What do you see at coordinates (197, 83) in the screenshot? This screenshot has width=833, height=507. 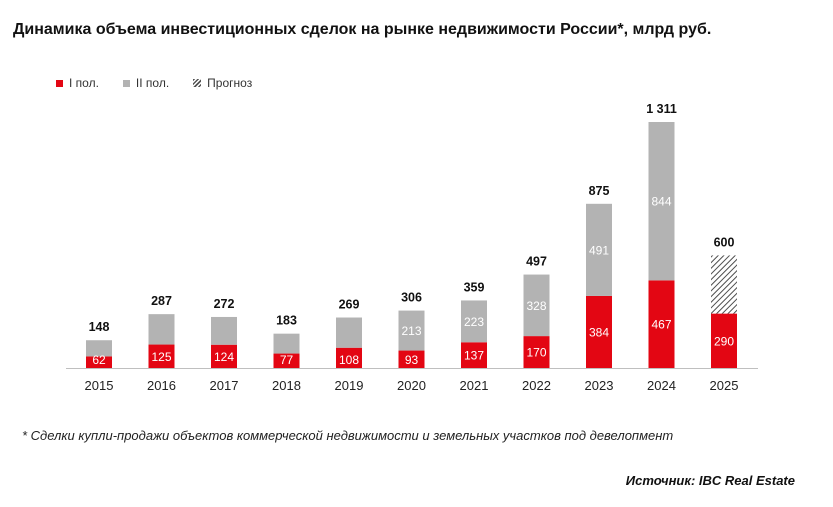 I see `legend-swatch-forecast` at bounding box center [197, 83].